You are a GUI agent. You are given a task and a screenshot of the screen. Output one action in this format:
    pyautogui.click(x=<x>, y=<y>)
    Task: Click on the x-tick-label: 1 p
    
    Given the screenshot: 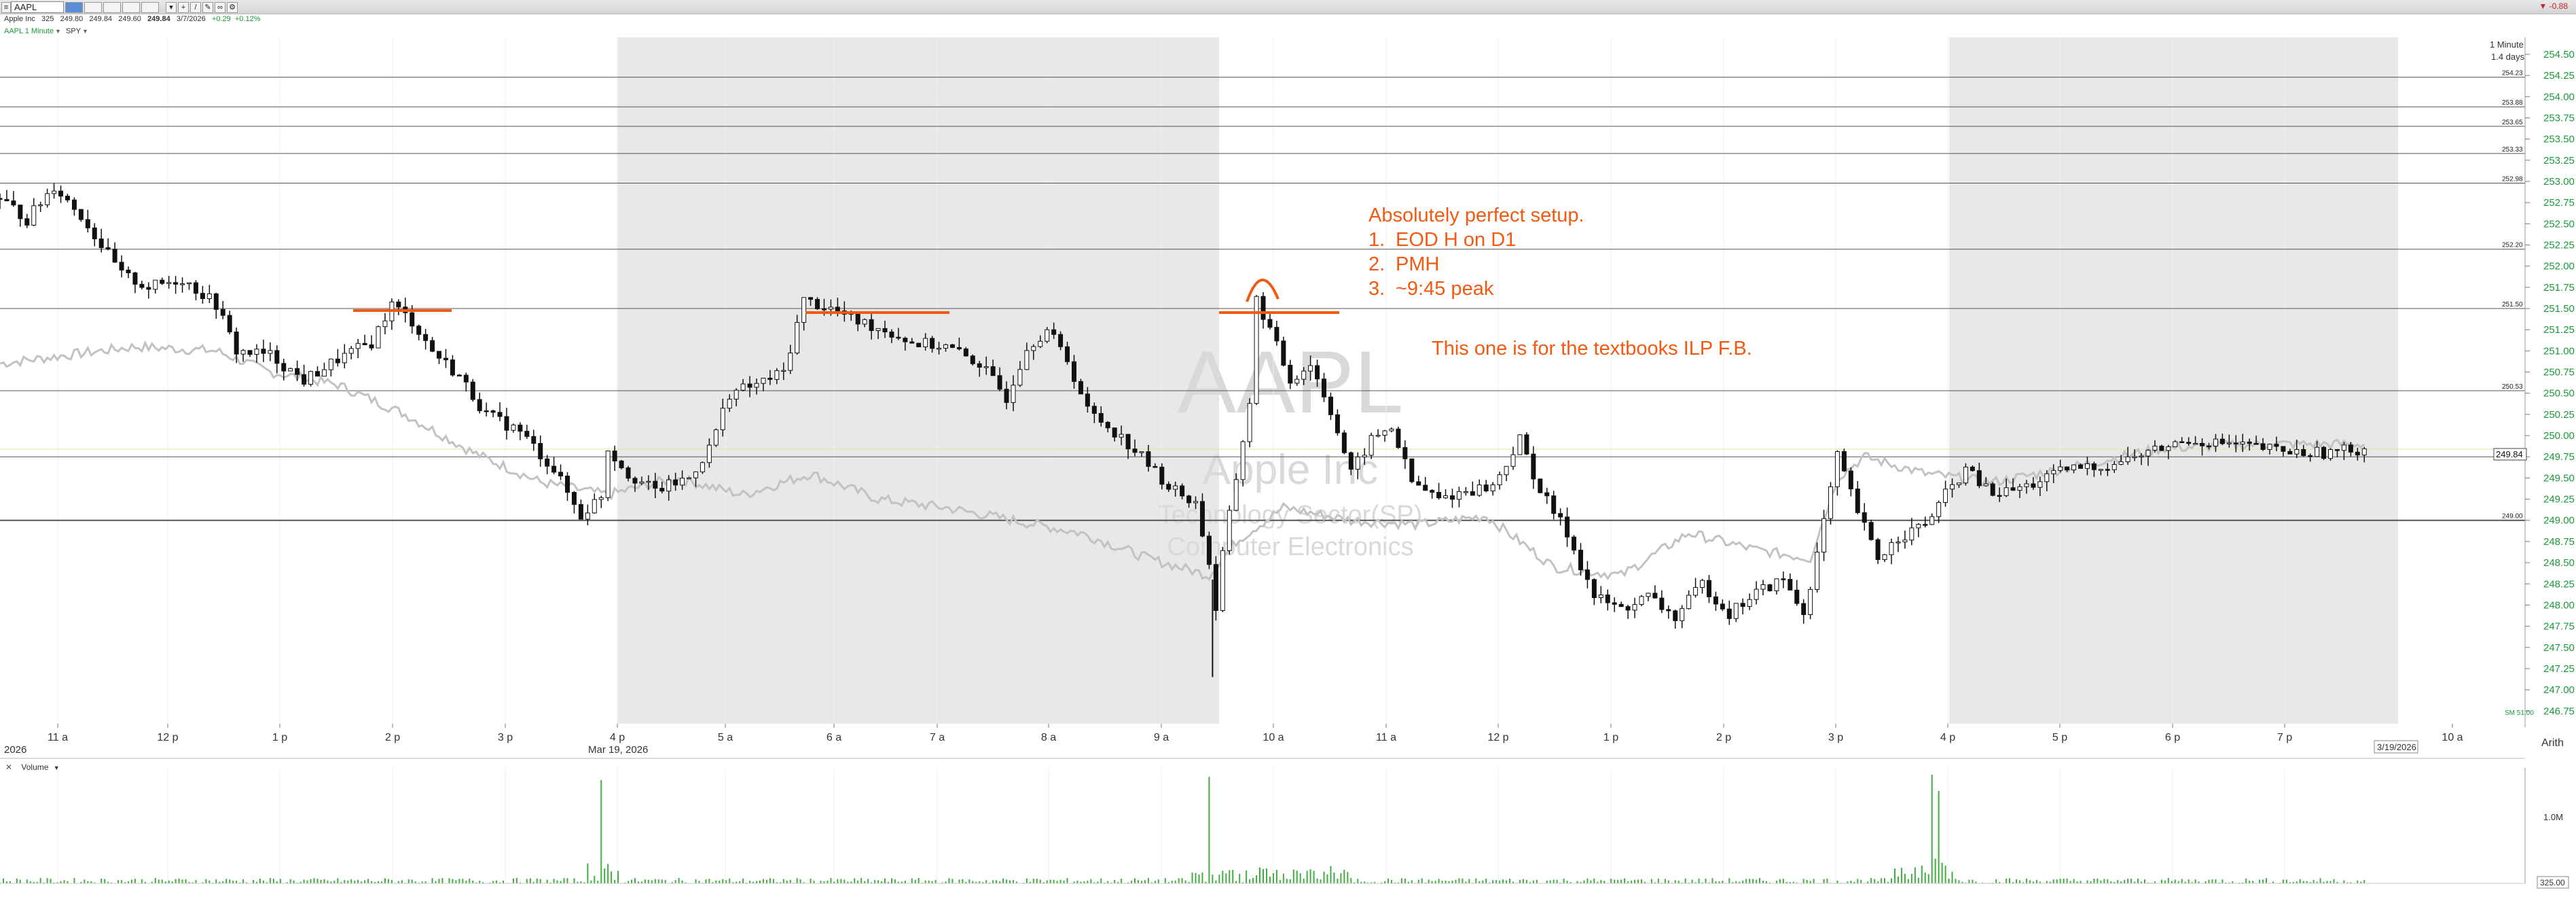 What is the action you would take?
    pyautogui.click(x=1610, y=738)
    